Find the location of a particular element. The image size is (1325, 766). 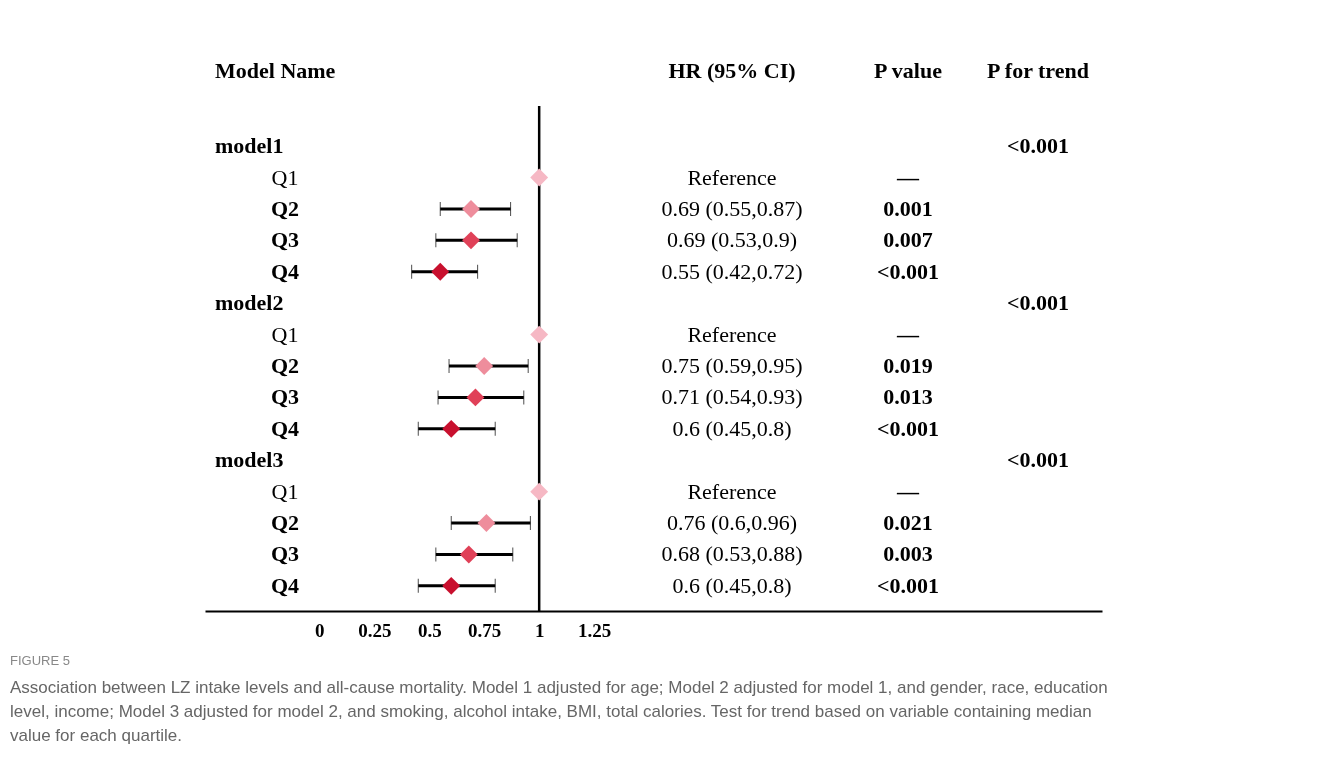

y-tick-label: model1 is located at coordinates (249, 146).